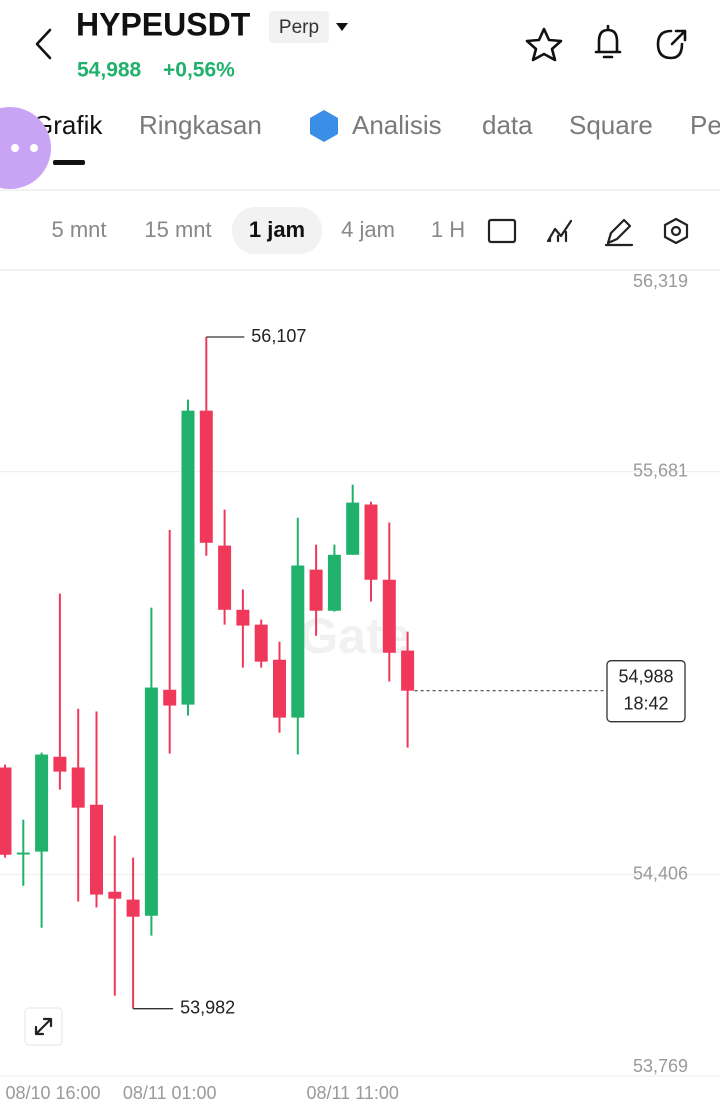 This screenshot has width=720, height=1111. Describe the element at coordinates (660, 470) in the screenshot. I see `y-tick-label: 55,681` at that location.